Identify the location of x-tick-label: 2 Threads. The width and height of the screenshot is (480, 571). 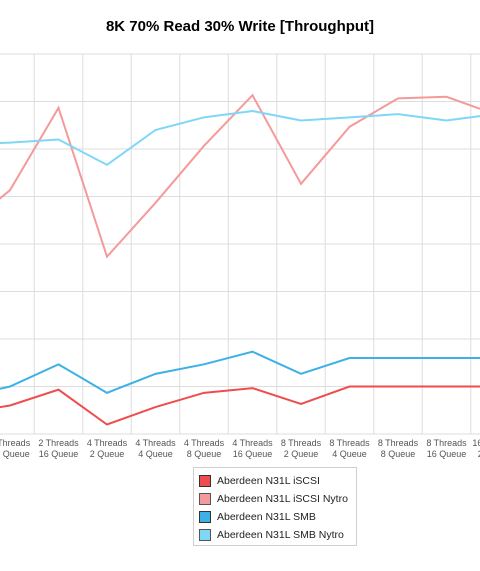
(58, 443).